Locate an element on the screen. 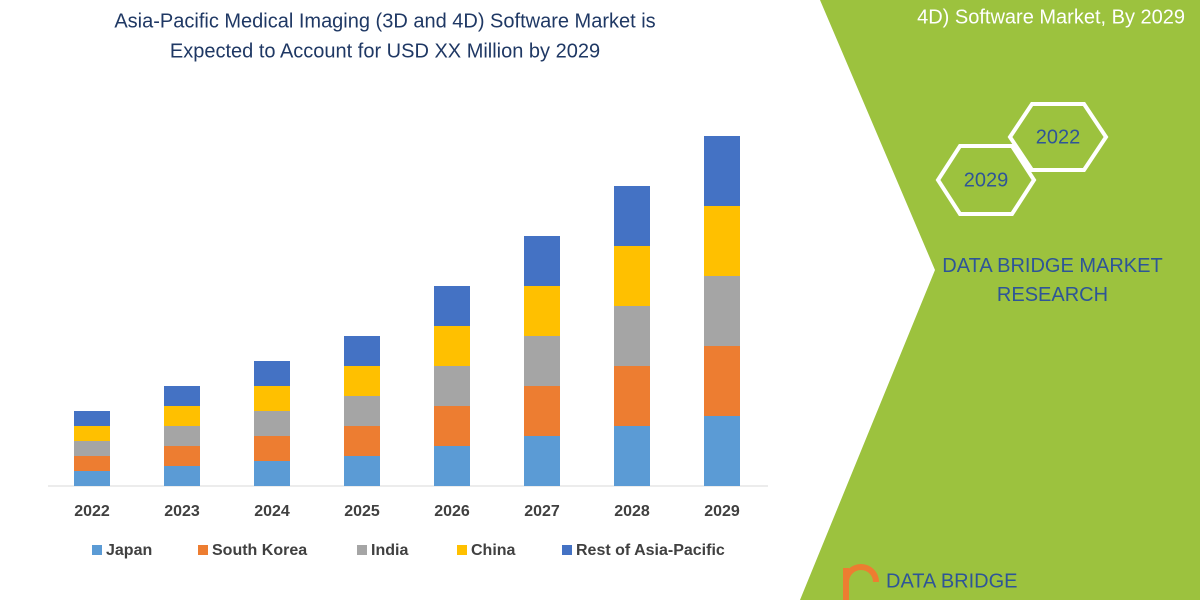 The height and width of the screenshot is (600, 1200). brand-box: DATA BRIDGE MARKET RESEARCH is located at coordinates (1052, 280).